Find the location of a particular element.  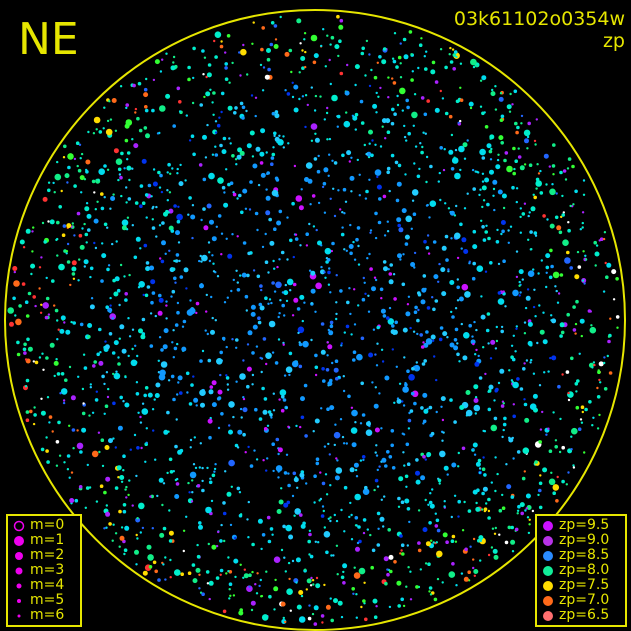

magnitude-marker-icon is located at coordinates (19, 555).